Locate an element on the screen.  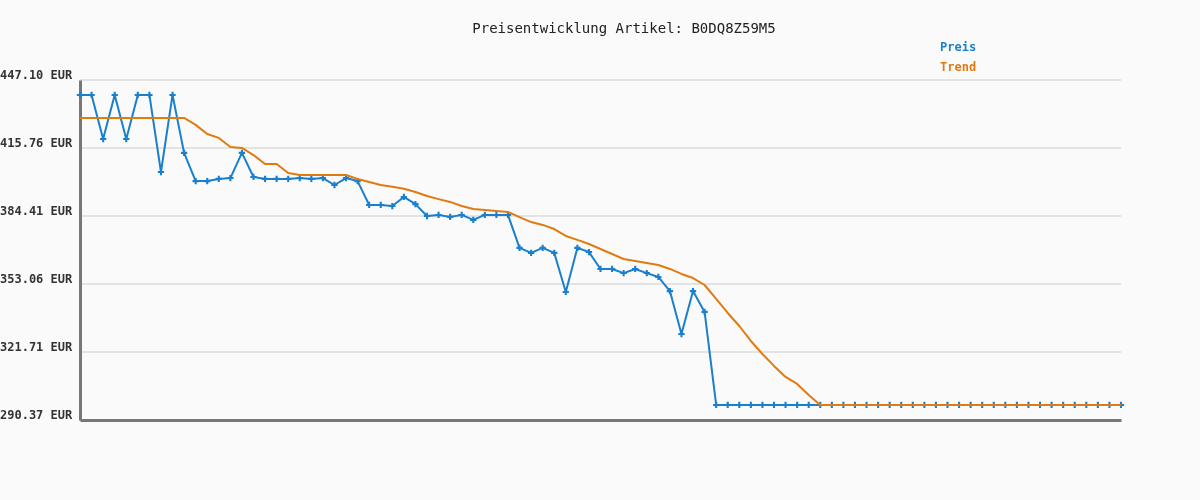
y-tick-label: 321.71 EUR is located at coordinates (37, 347).